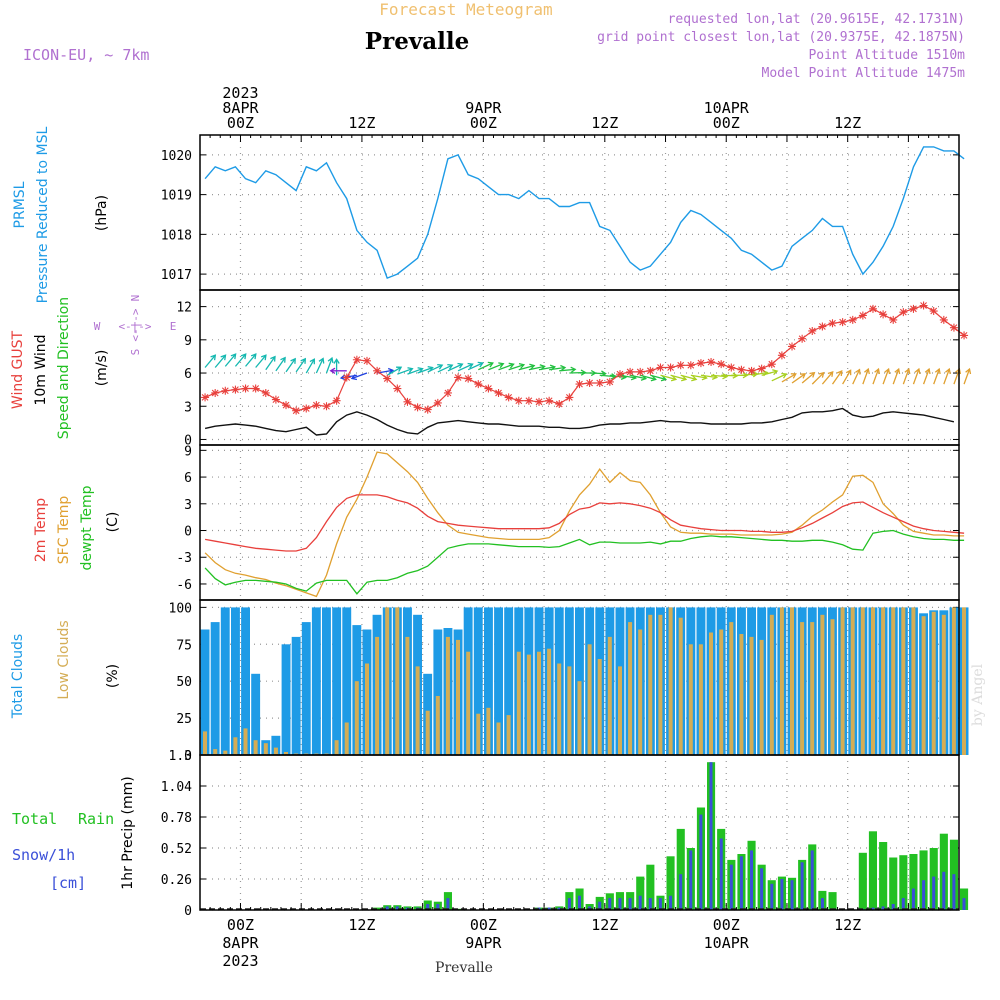  Describe the element at coordinates (483, 943) in the screenshot. I see `time-label-bottom: 9APR` at that location.